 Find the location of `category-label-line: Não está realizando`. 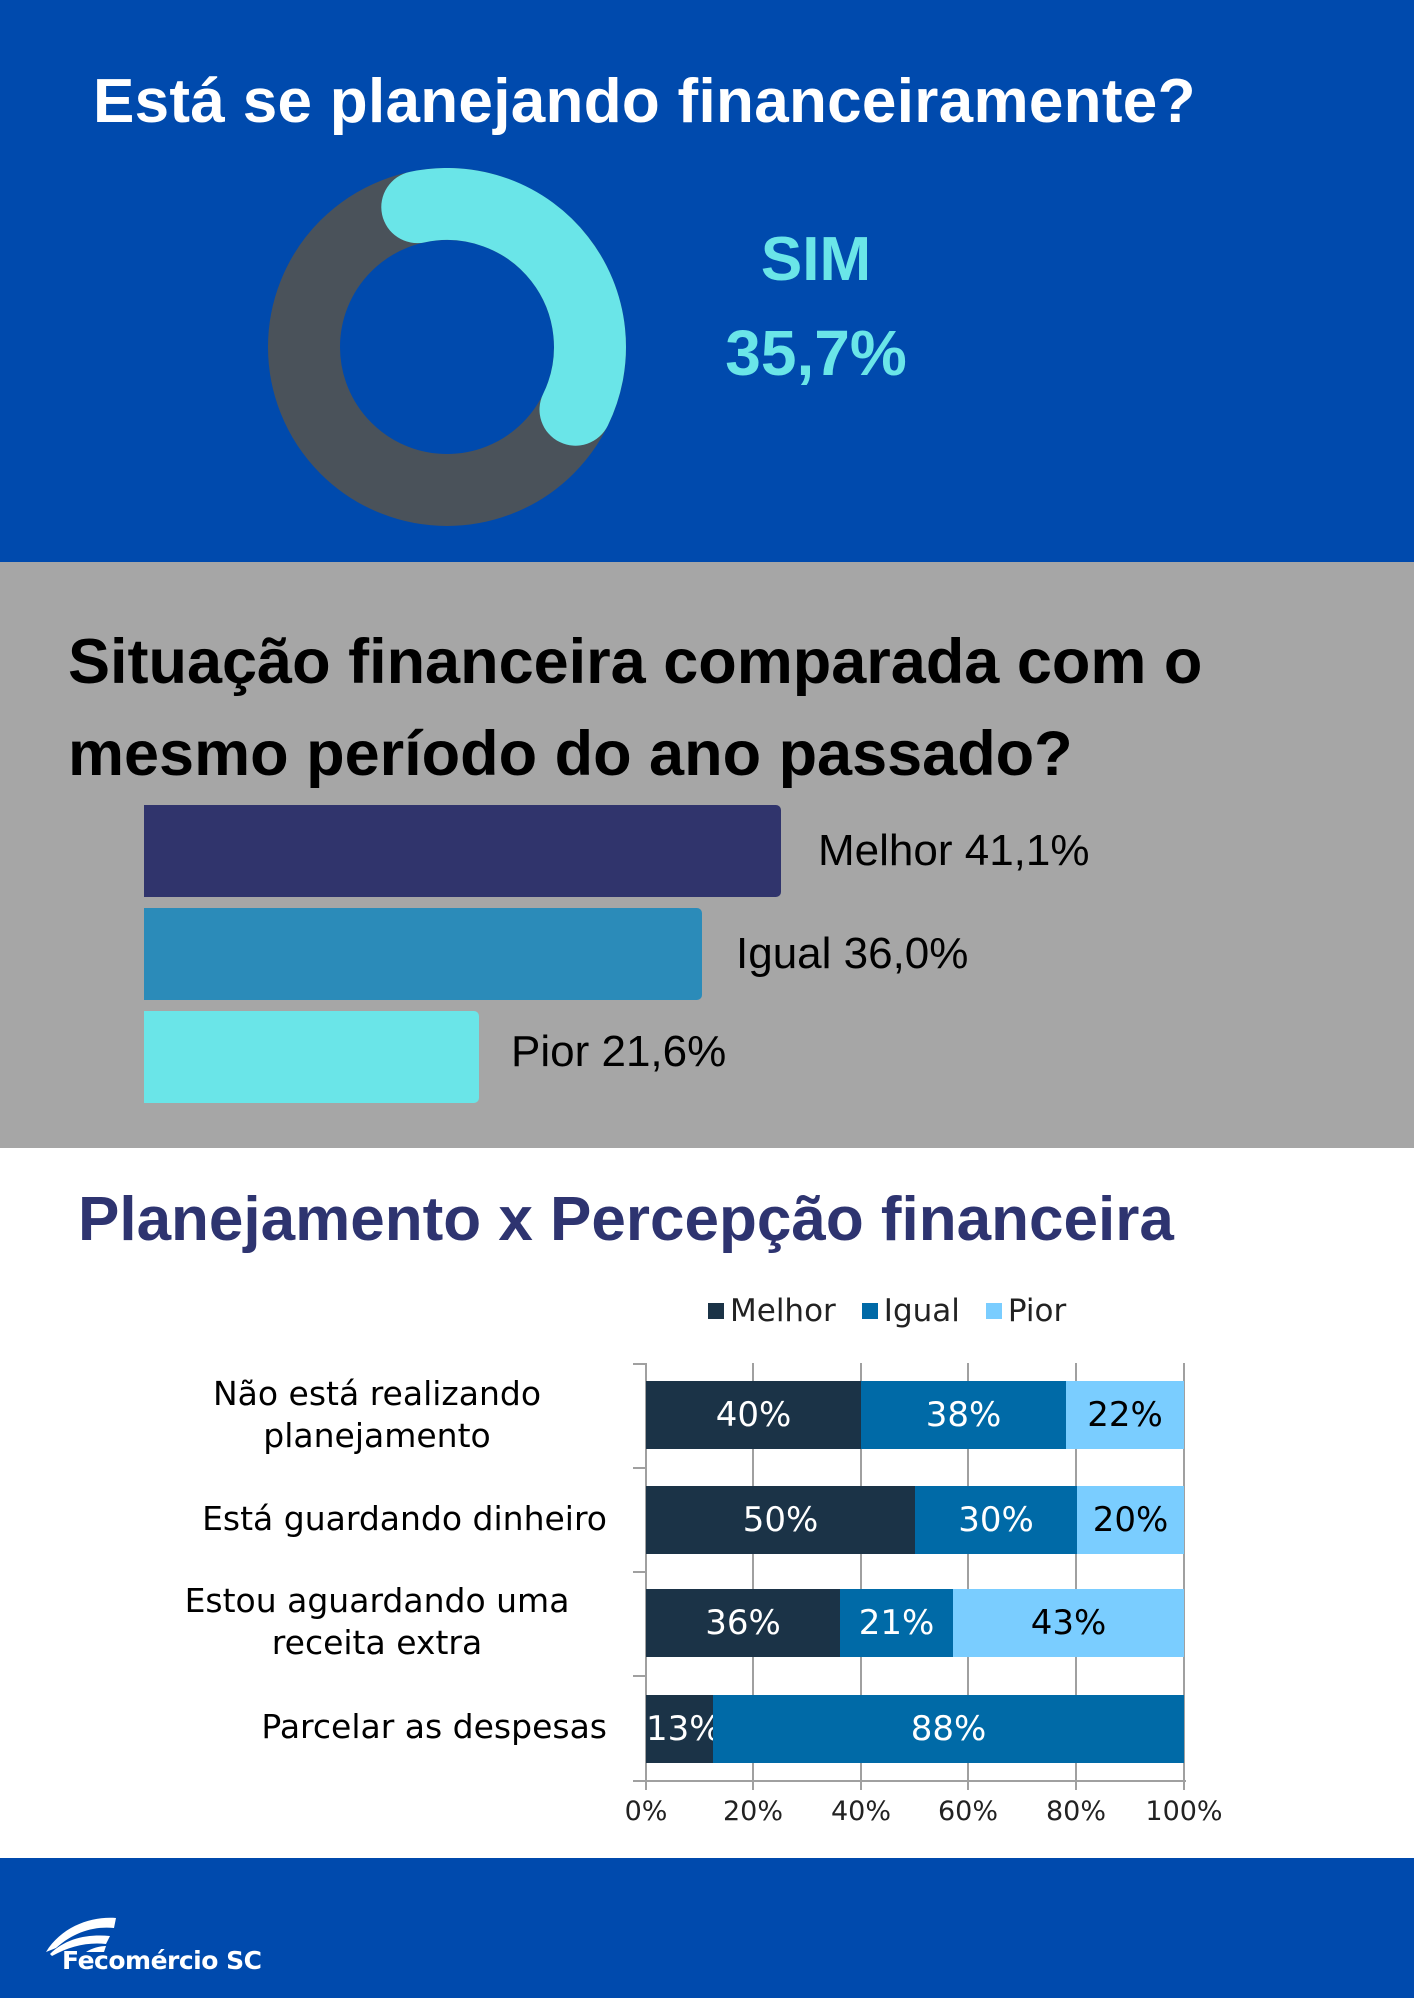

category-label-line: Não está realizando is located at coordinates (377, 1393).